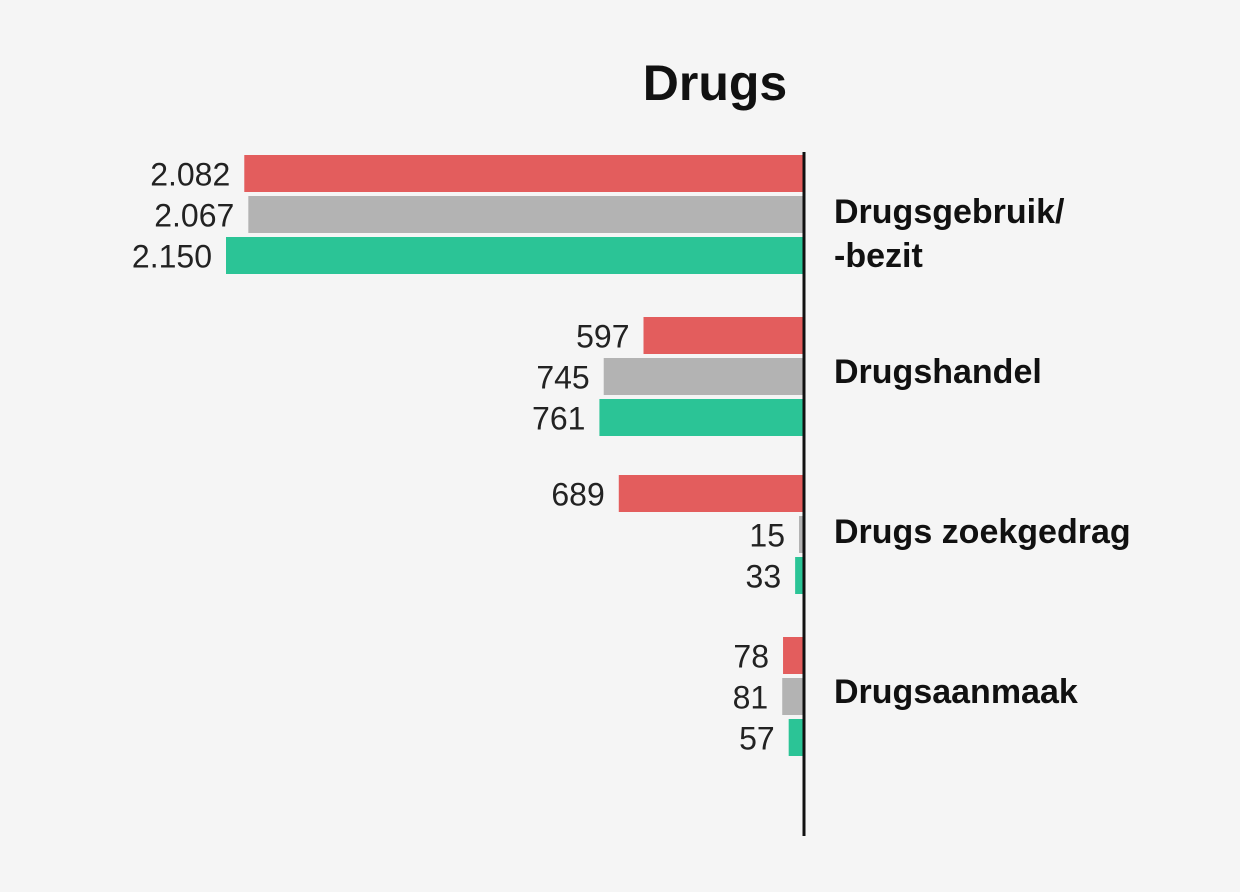 This screenshot has width=1240, height=892. What do you see at coordinates (767, 536) in the screenshot?
I see `value-label-2-1: 15` at bounding box center [767, 536].